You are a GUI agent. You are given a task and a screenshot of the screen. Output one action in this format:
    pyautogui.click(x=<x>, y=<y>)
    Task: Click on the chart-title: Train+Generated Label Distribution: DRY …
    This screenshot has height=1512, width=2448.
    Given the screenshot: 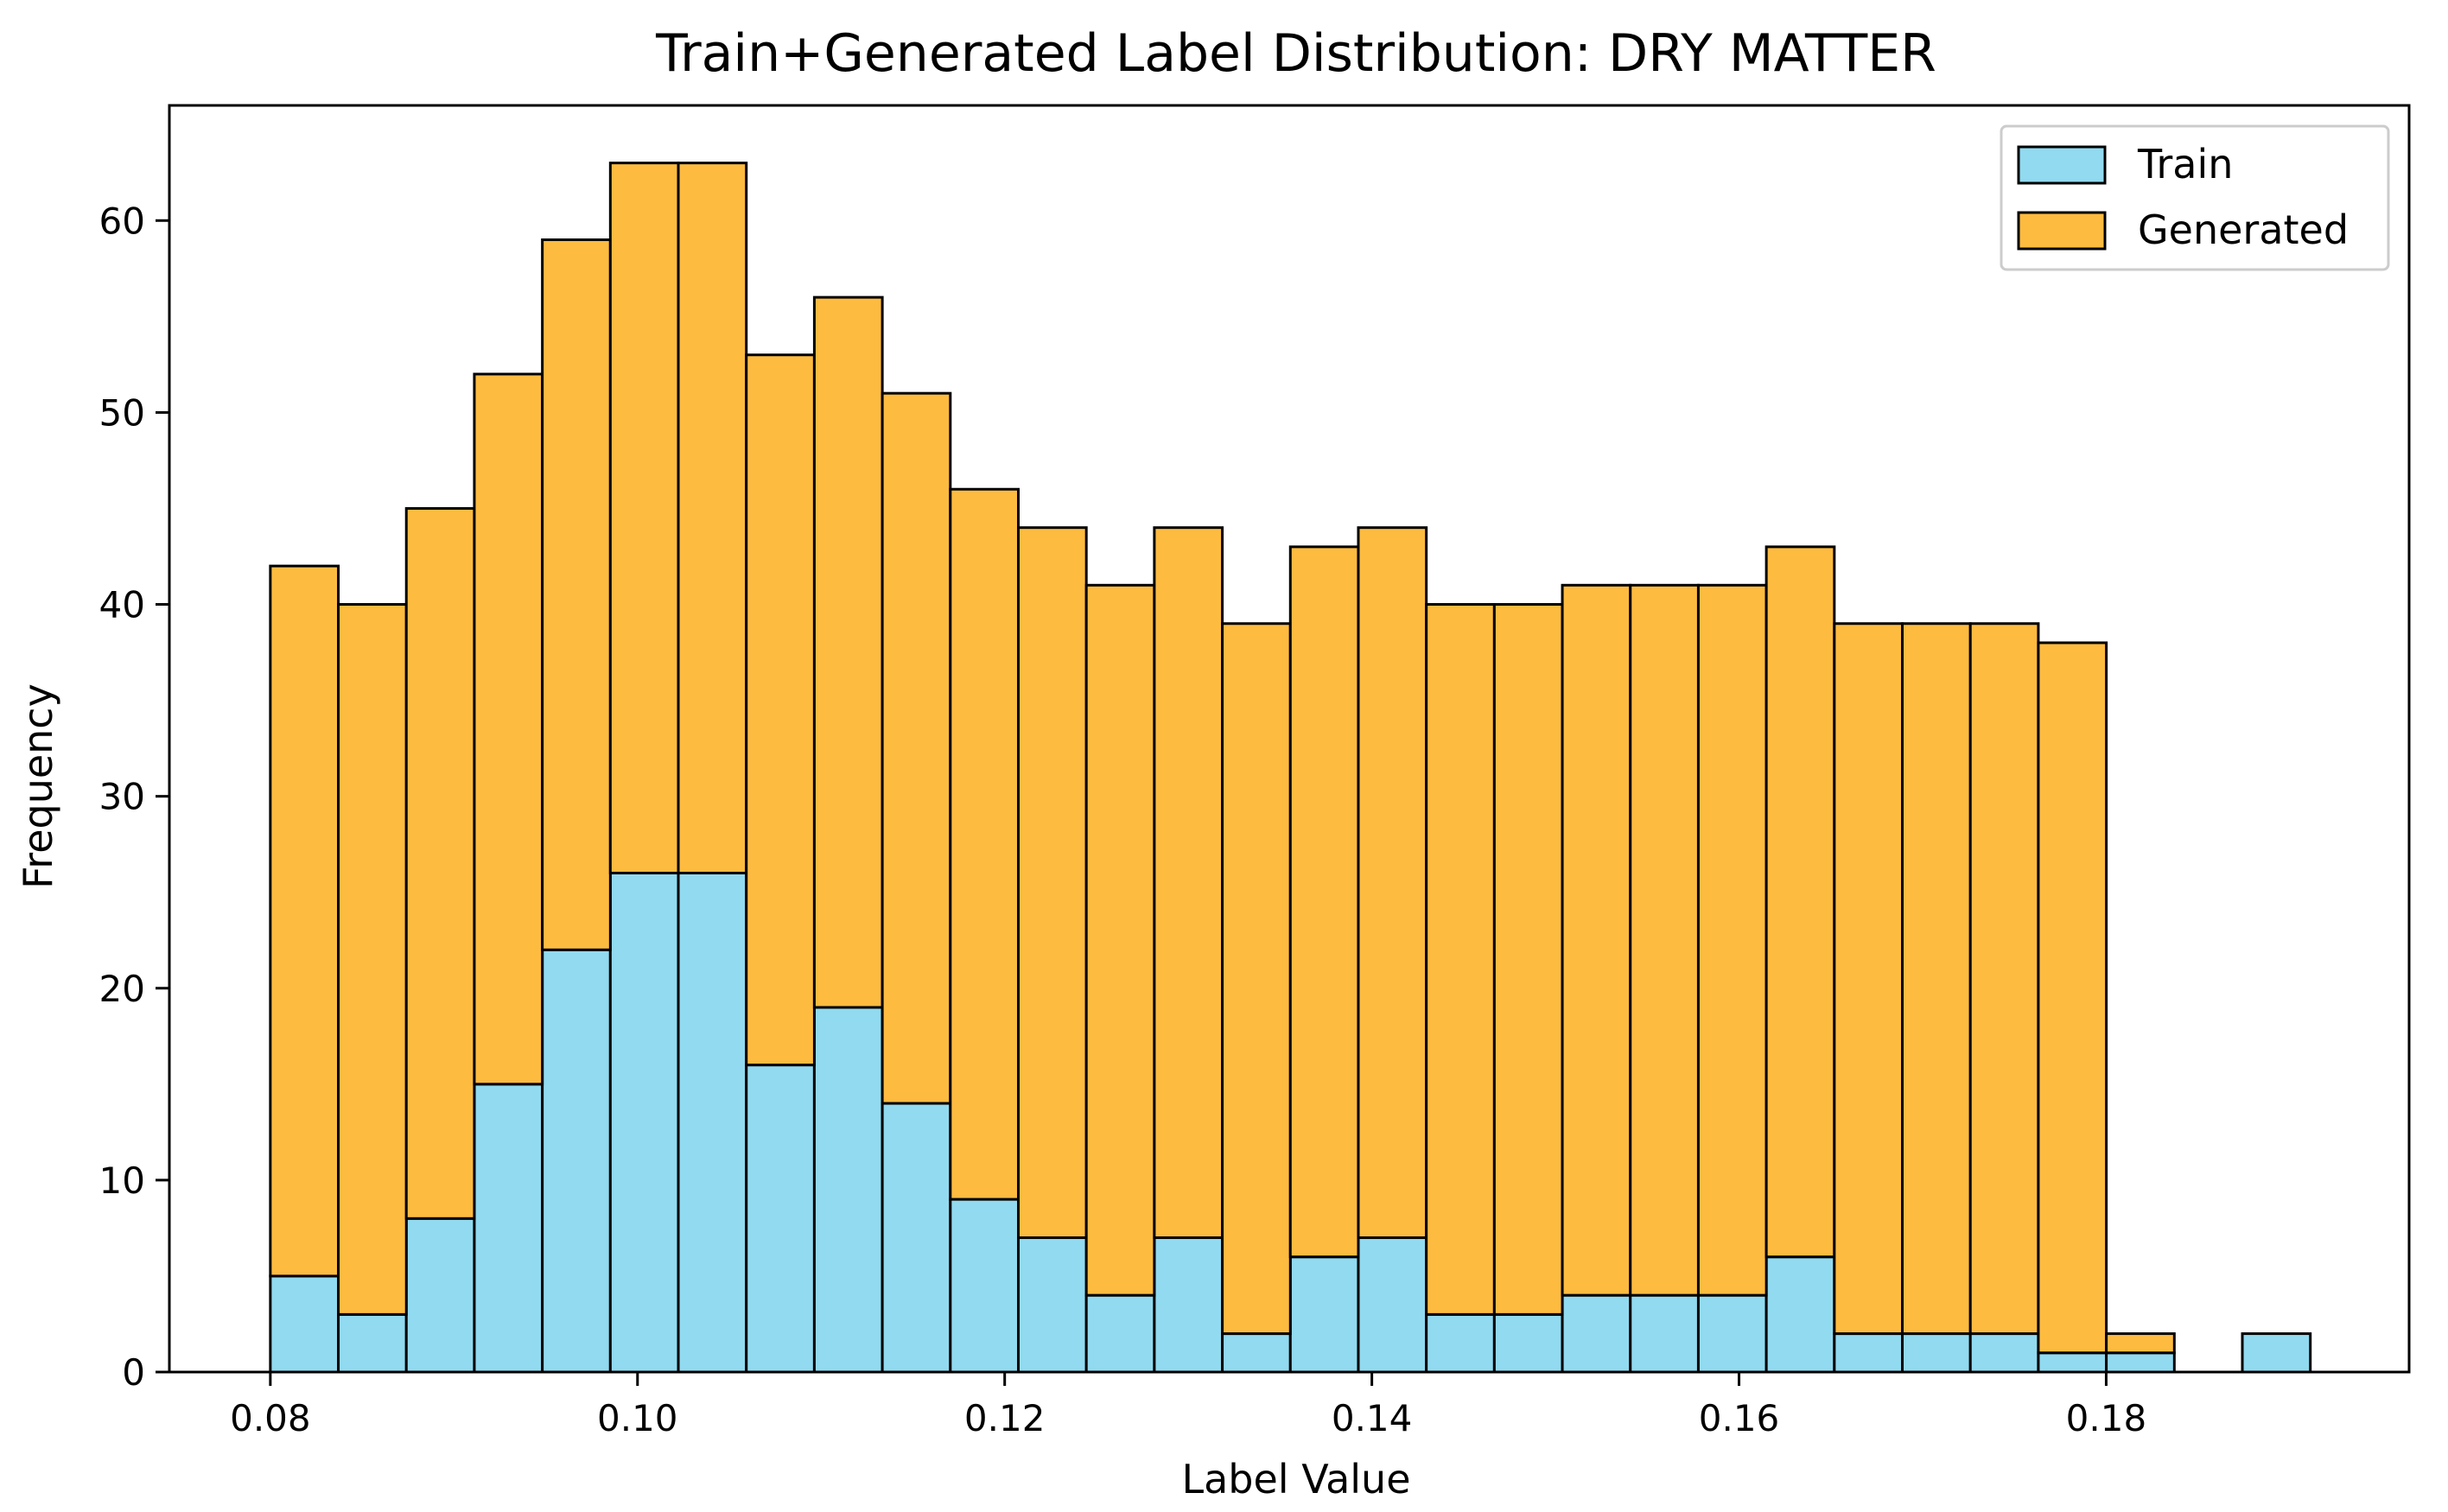 What is the action you would take?
    pyautogui.click(x=1295, y=53)
    